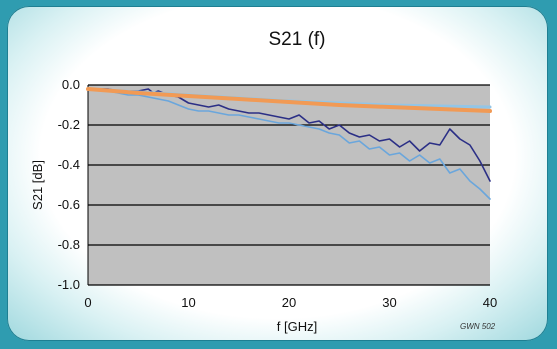 This screenshot has width=557, height=349. Describe the element at coordinates (69, 204) in the screenshot. I see `y-tick-label-3: -0.6` at that location.